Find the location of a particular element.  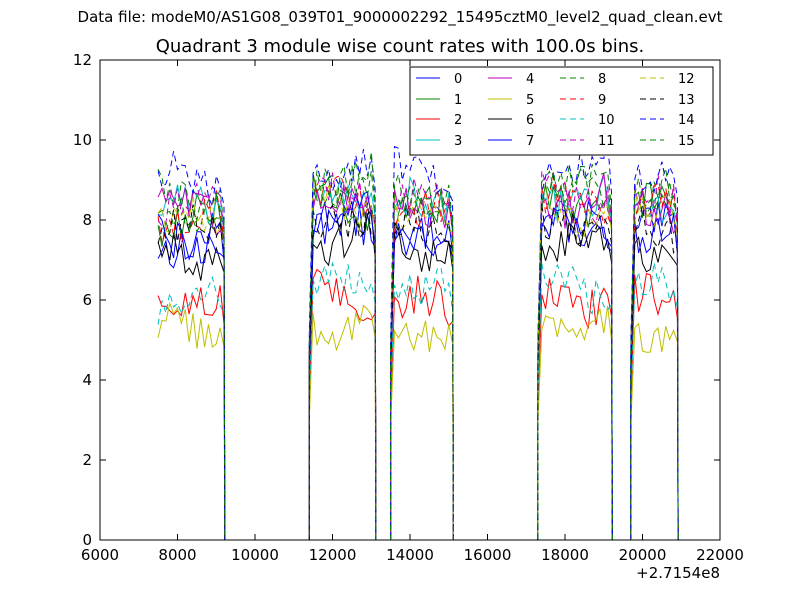

y-tick-label: 4 is located at coordinates (87, 380).